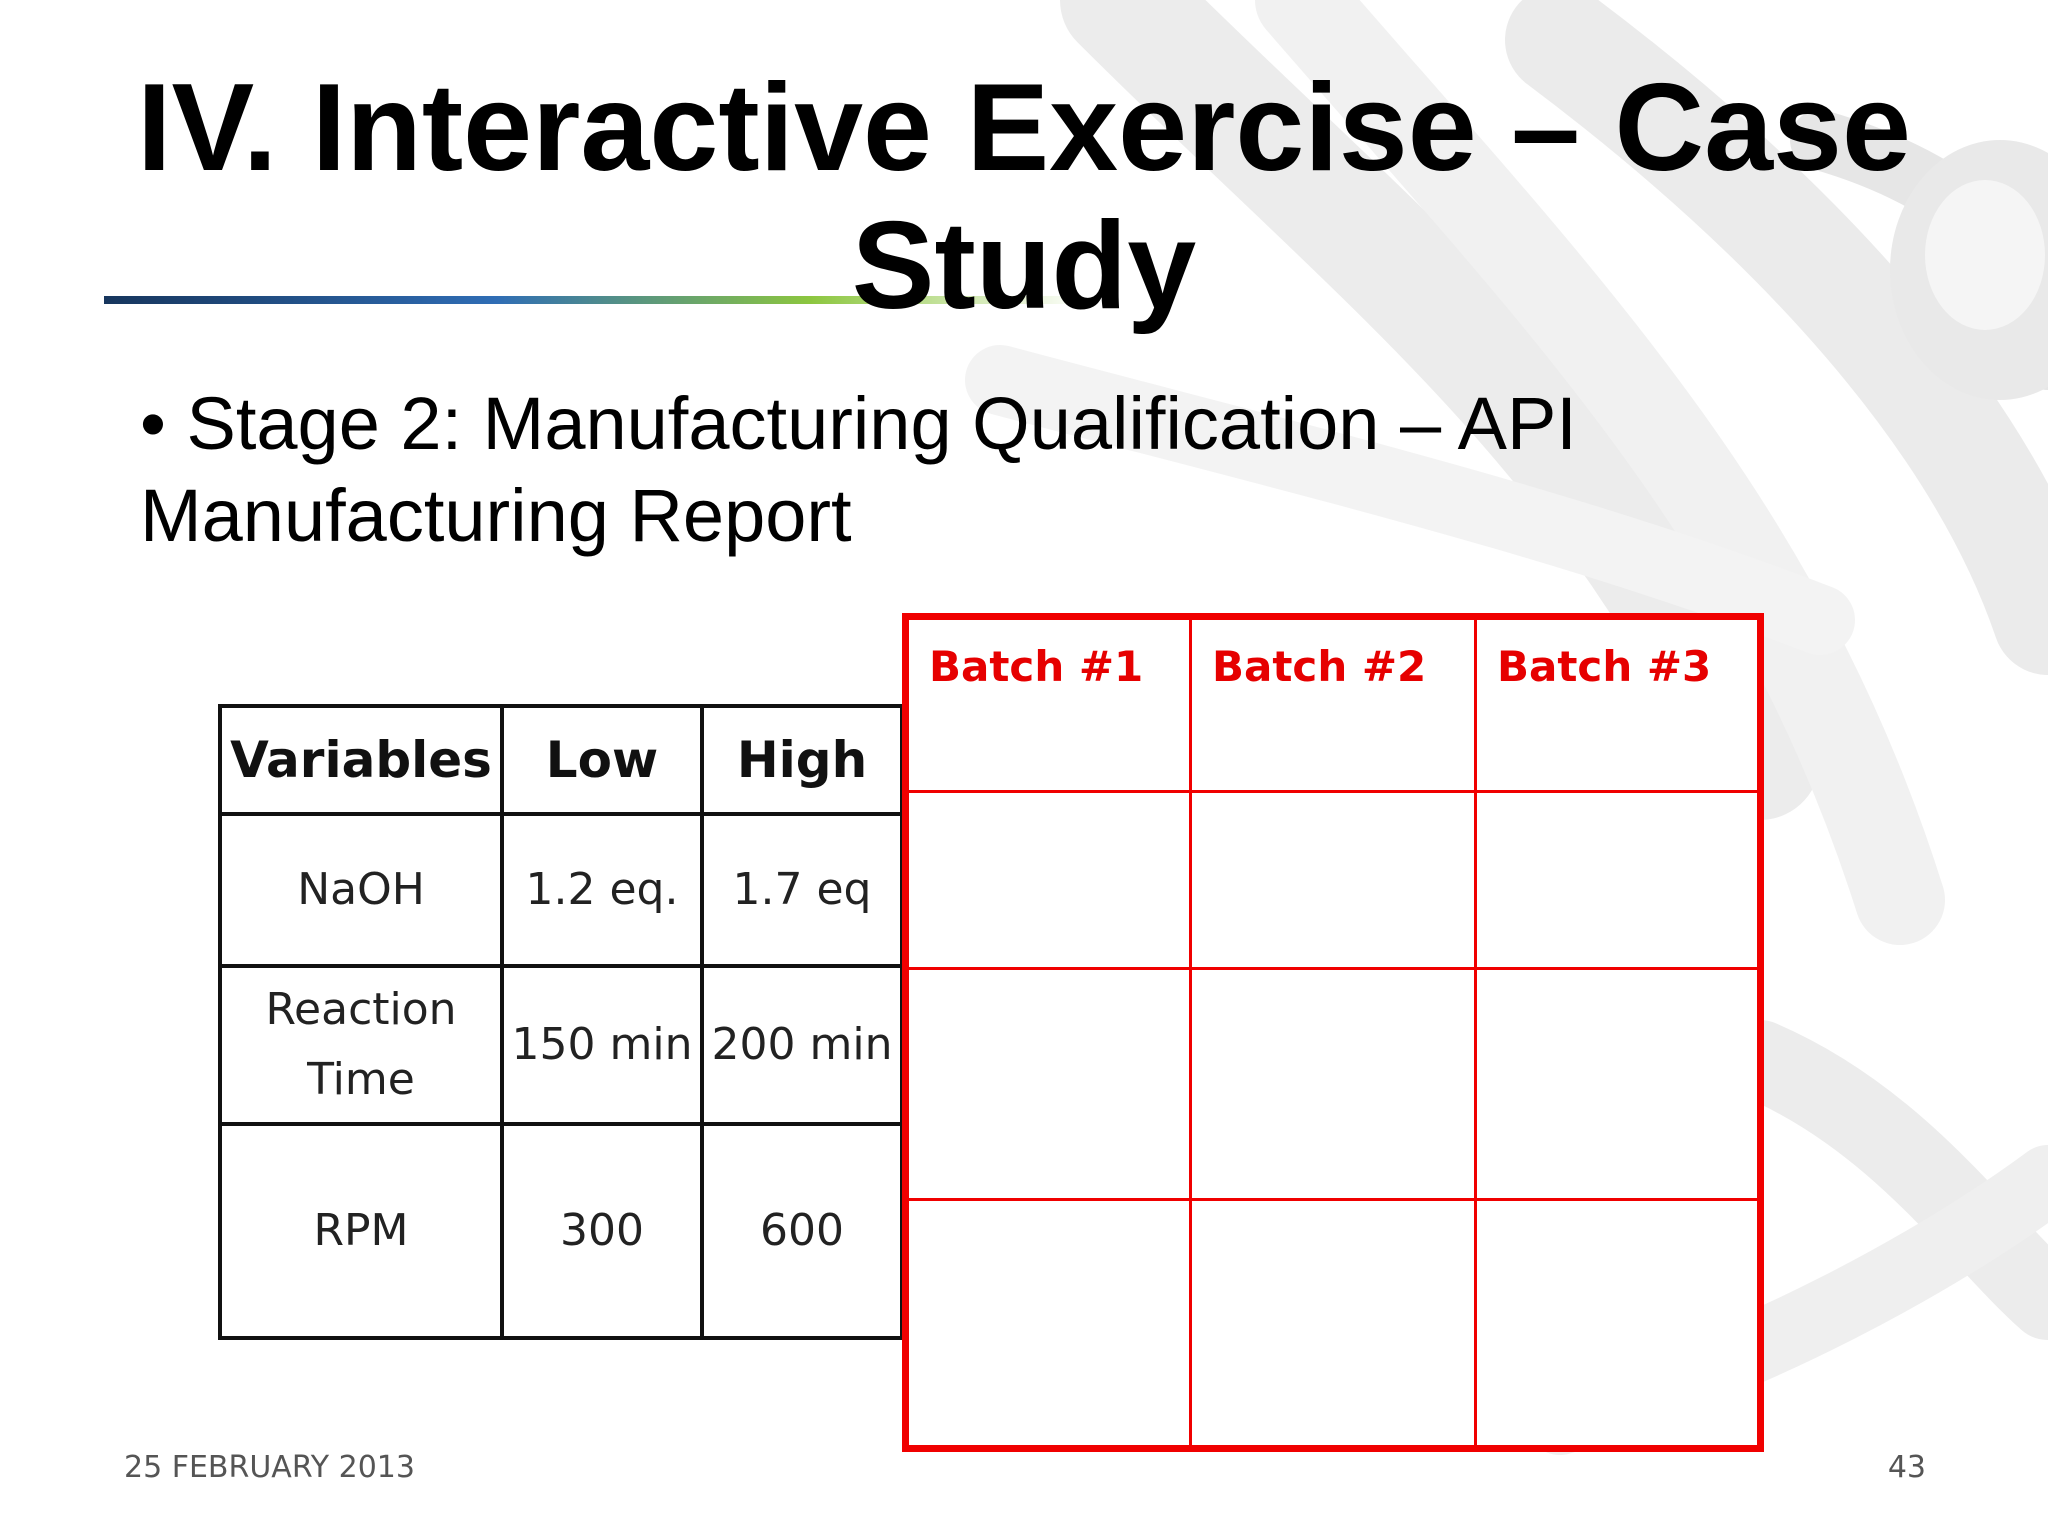 The height and width of the screenshot is (1536, 2048). Describe the element at coordinates (602, 1231) in the screenshot. I see `low-cell: 300` at that location.